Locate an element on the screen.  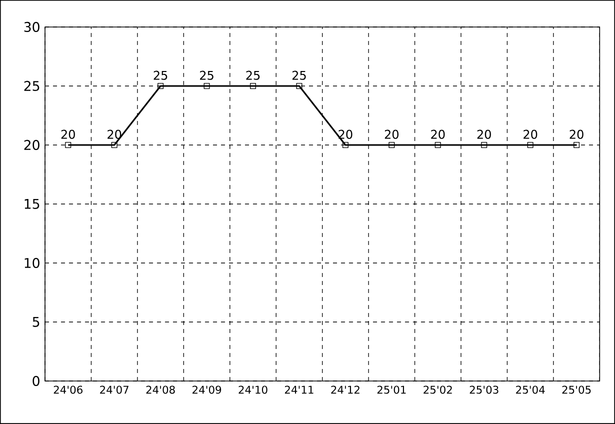
x-tick-label: 24'06 is located at coordinates (68, 390).